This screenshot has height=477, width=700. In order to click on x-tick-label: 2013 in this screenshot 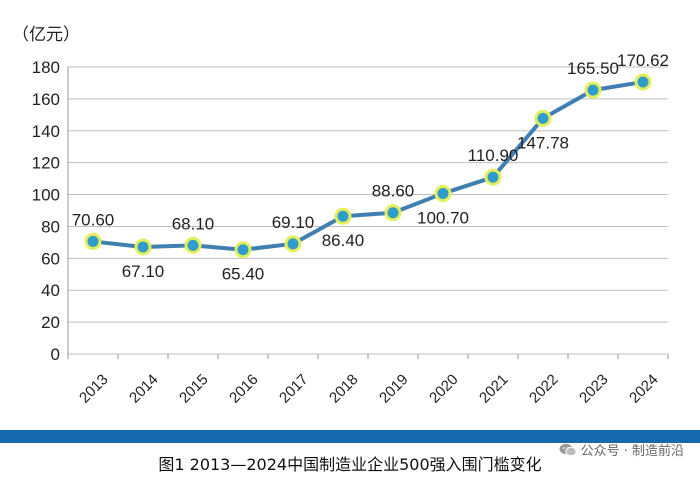, I will do `click(94, 389)`.